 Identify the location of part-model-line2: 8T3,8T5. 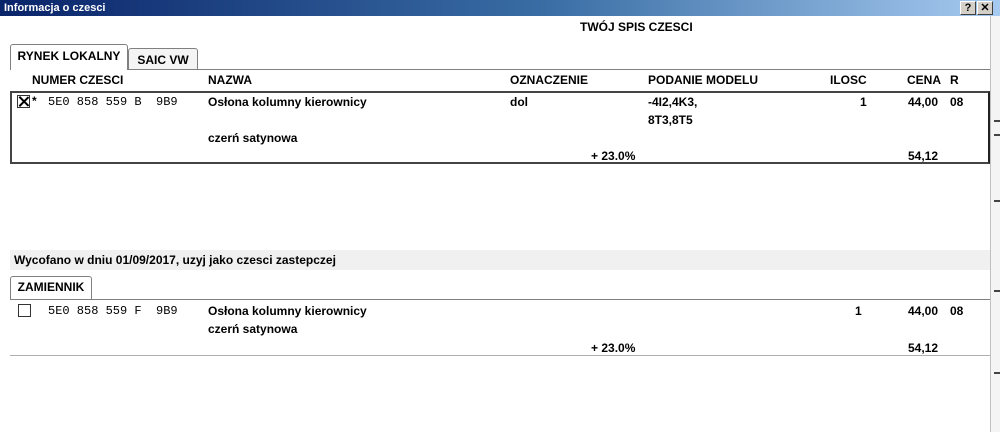
(670, 120).